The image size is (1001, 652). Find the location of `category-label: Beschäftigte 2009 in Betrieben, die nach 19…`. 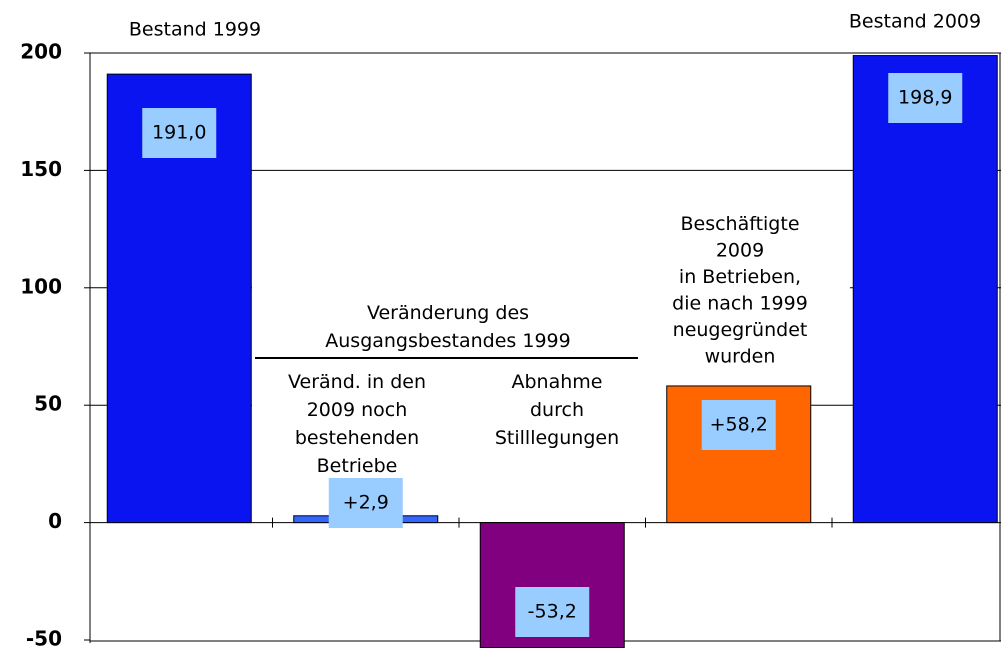

category-label: Beschäftigte 2009 in Betrieben, die nach 19… is located at coordinates (740, 290).